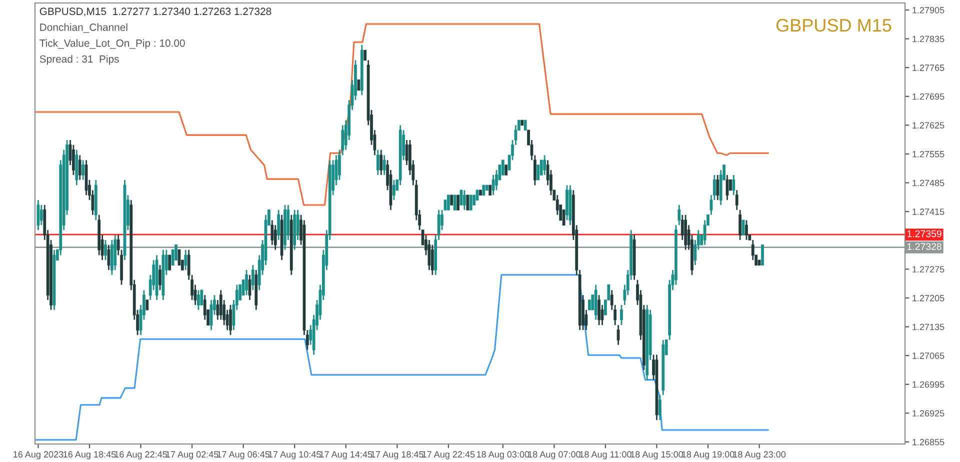 The image size is (960, 462). Describe the element at coordinates (928, 384) in the screenshot. I see `y-tick-label: 1.26995` at that location.